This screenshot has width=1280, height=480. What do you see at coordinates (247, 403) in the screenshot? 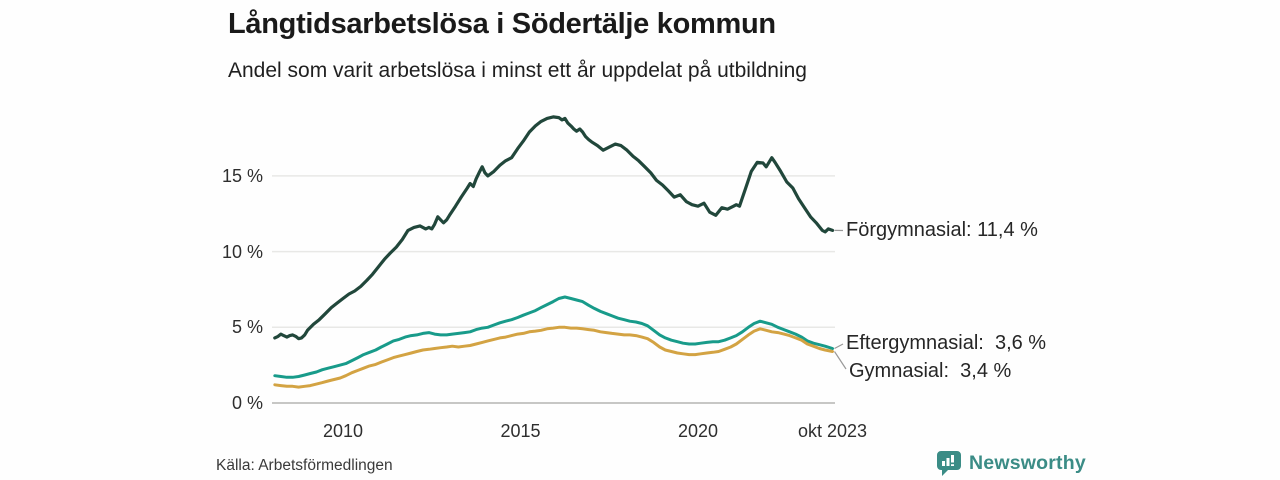
I see `y-tick-label: 0 %` at bounding box center [247, 403].